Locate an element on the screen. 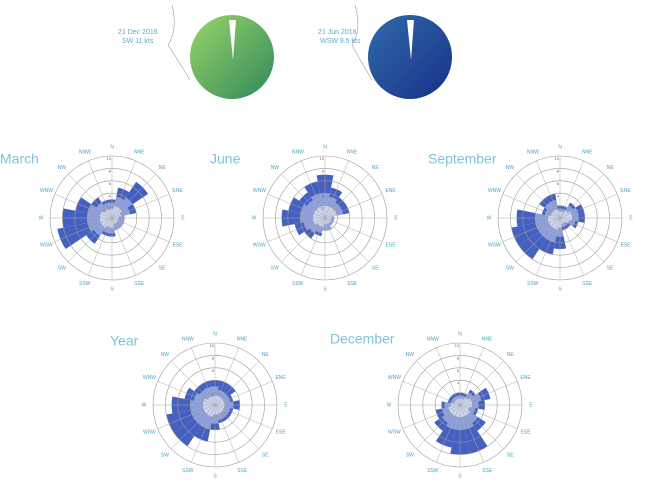 This screenshot has width=649, height=489. map-date: 21 Jun 2016 is located at coordinates (337, 32).